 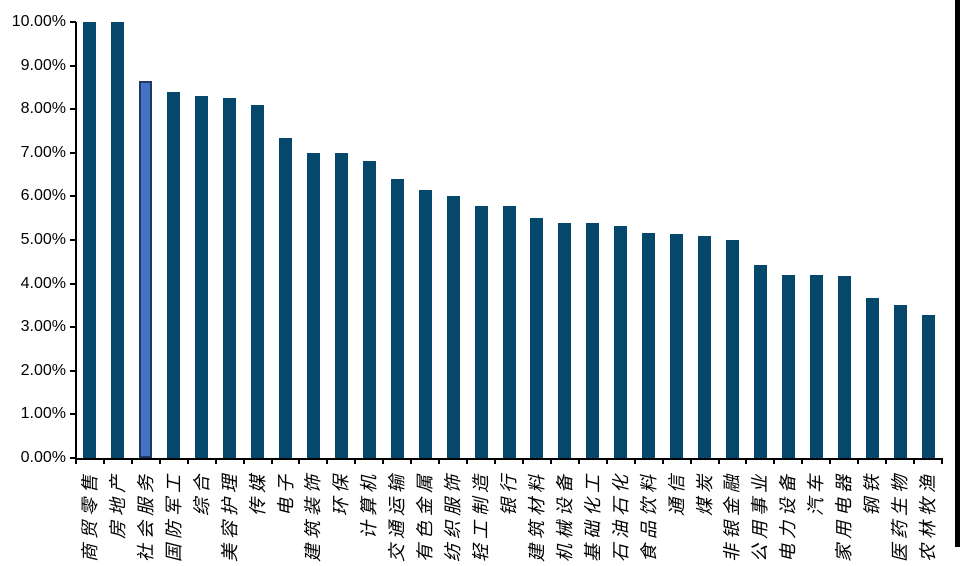 I want to click on y-axis-line, so click(x=76, y=241).